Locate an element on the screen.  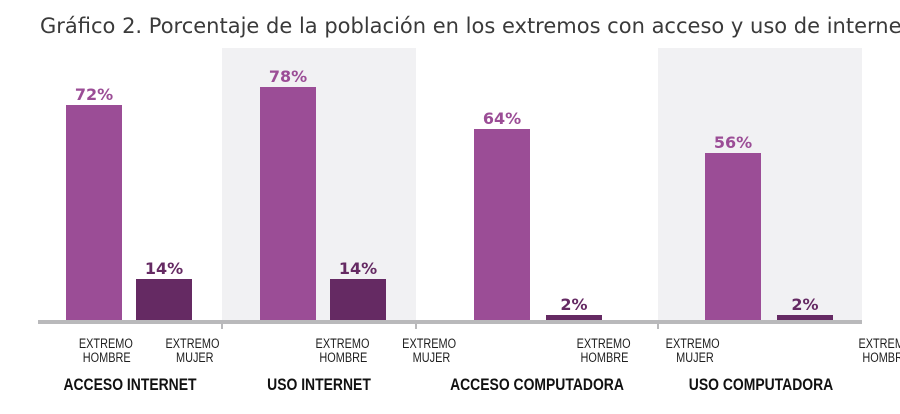
category-label-mujer-1-line1: EXTREMO is located at coordinates (192, 344).